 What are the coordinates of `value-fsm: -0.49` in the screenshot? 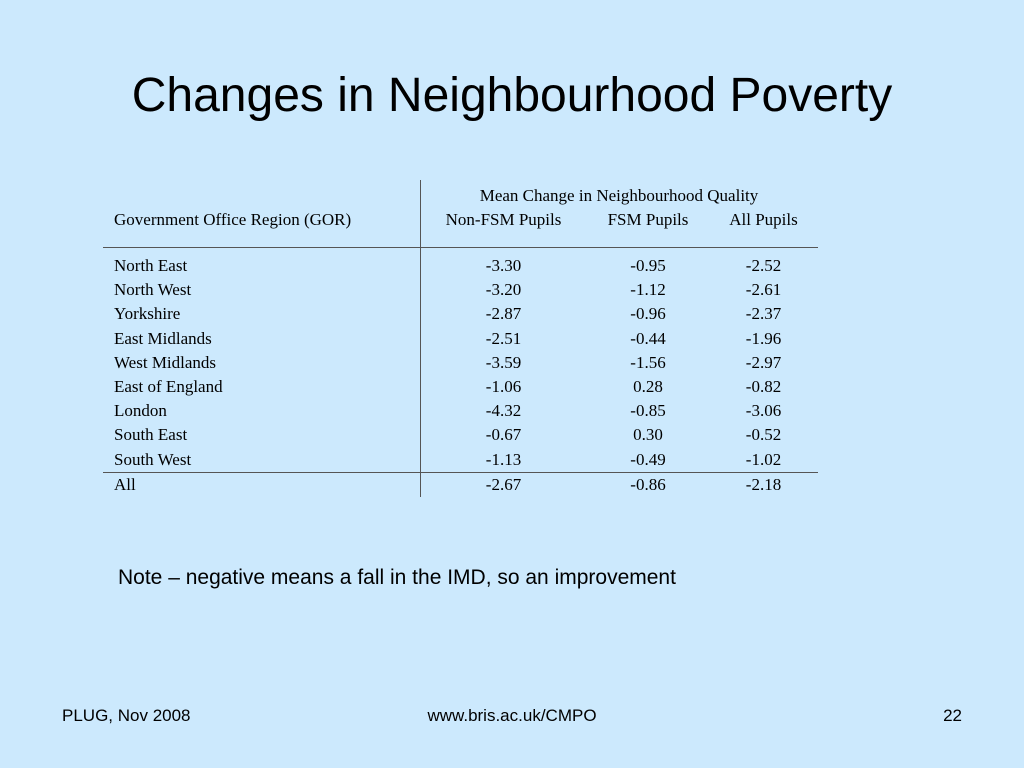 It's located at (648, 460).